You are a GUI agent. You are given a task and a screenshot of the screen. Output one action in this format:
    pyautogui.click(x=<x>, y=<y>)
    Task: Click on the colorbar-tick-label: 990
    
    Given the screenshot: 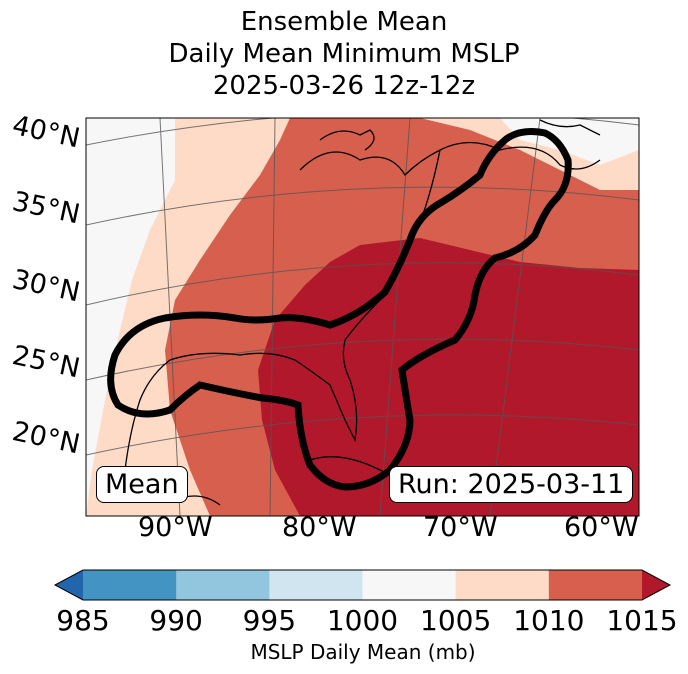 What is the action you would take?
    pyautogui.click(x=176, y=620)
    